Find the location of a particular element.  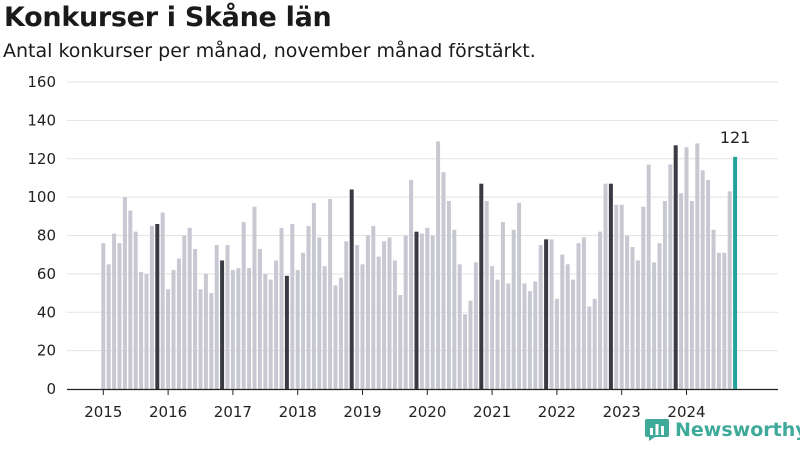

x-tick-label: 2019 is located at coordinates (362, 412).